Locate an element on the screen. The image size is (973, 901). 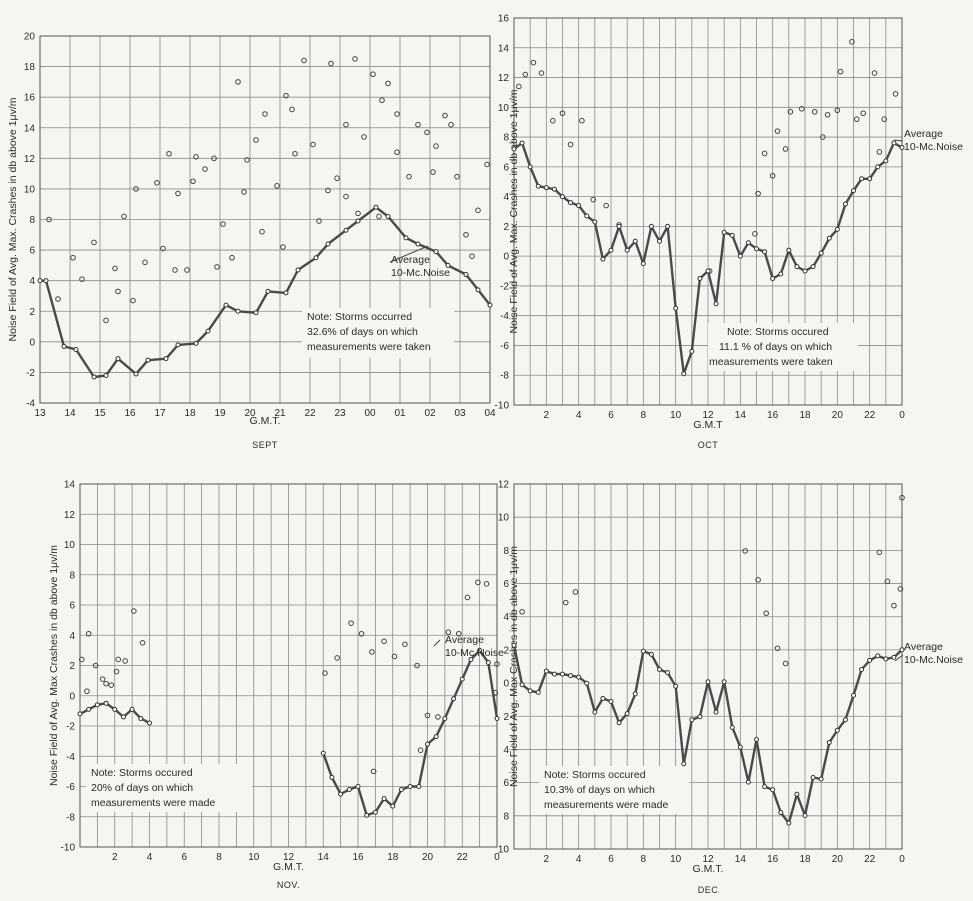
x-tick-label: 16 is located at coordinates (130, 413).